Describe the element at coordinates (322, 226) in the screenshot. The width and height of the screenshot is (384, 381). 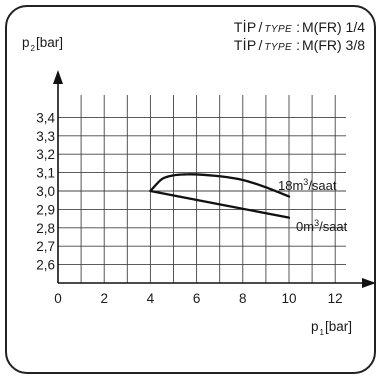
I see `curve-label: 0m3/saat` at that location.